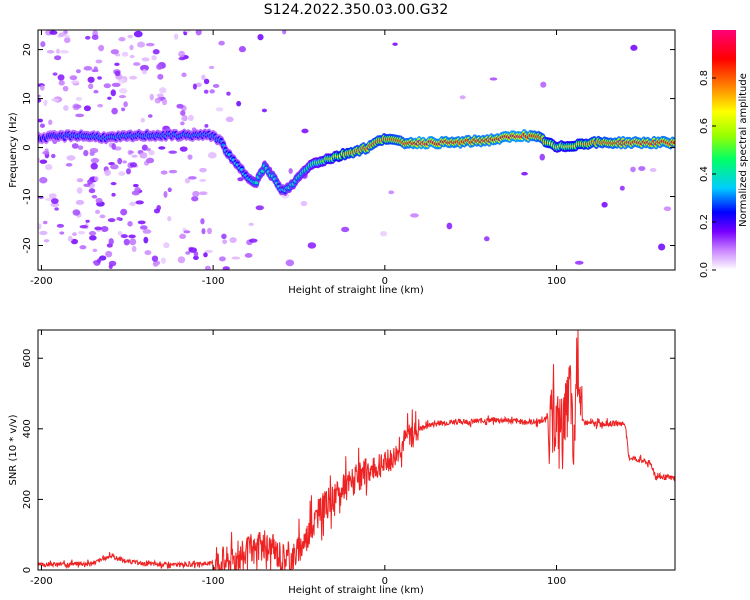  Describe the element at coordinates (27, 428) in the screenshot. I see `snr-y-tick-label: 400` at that location.